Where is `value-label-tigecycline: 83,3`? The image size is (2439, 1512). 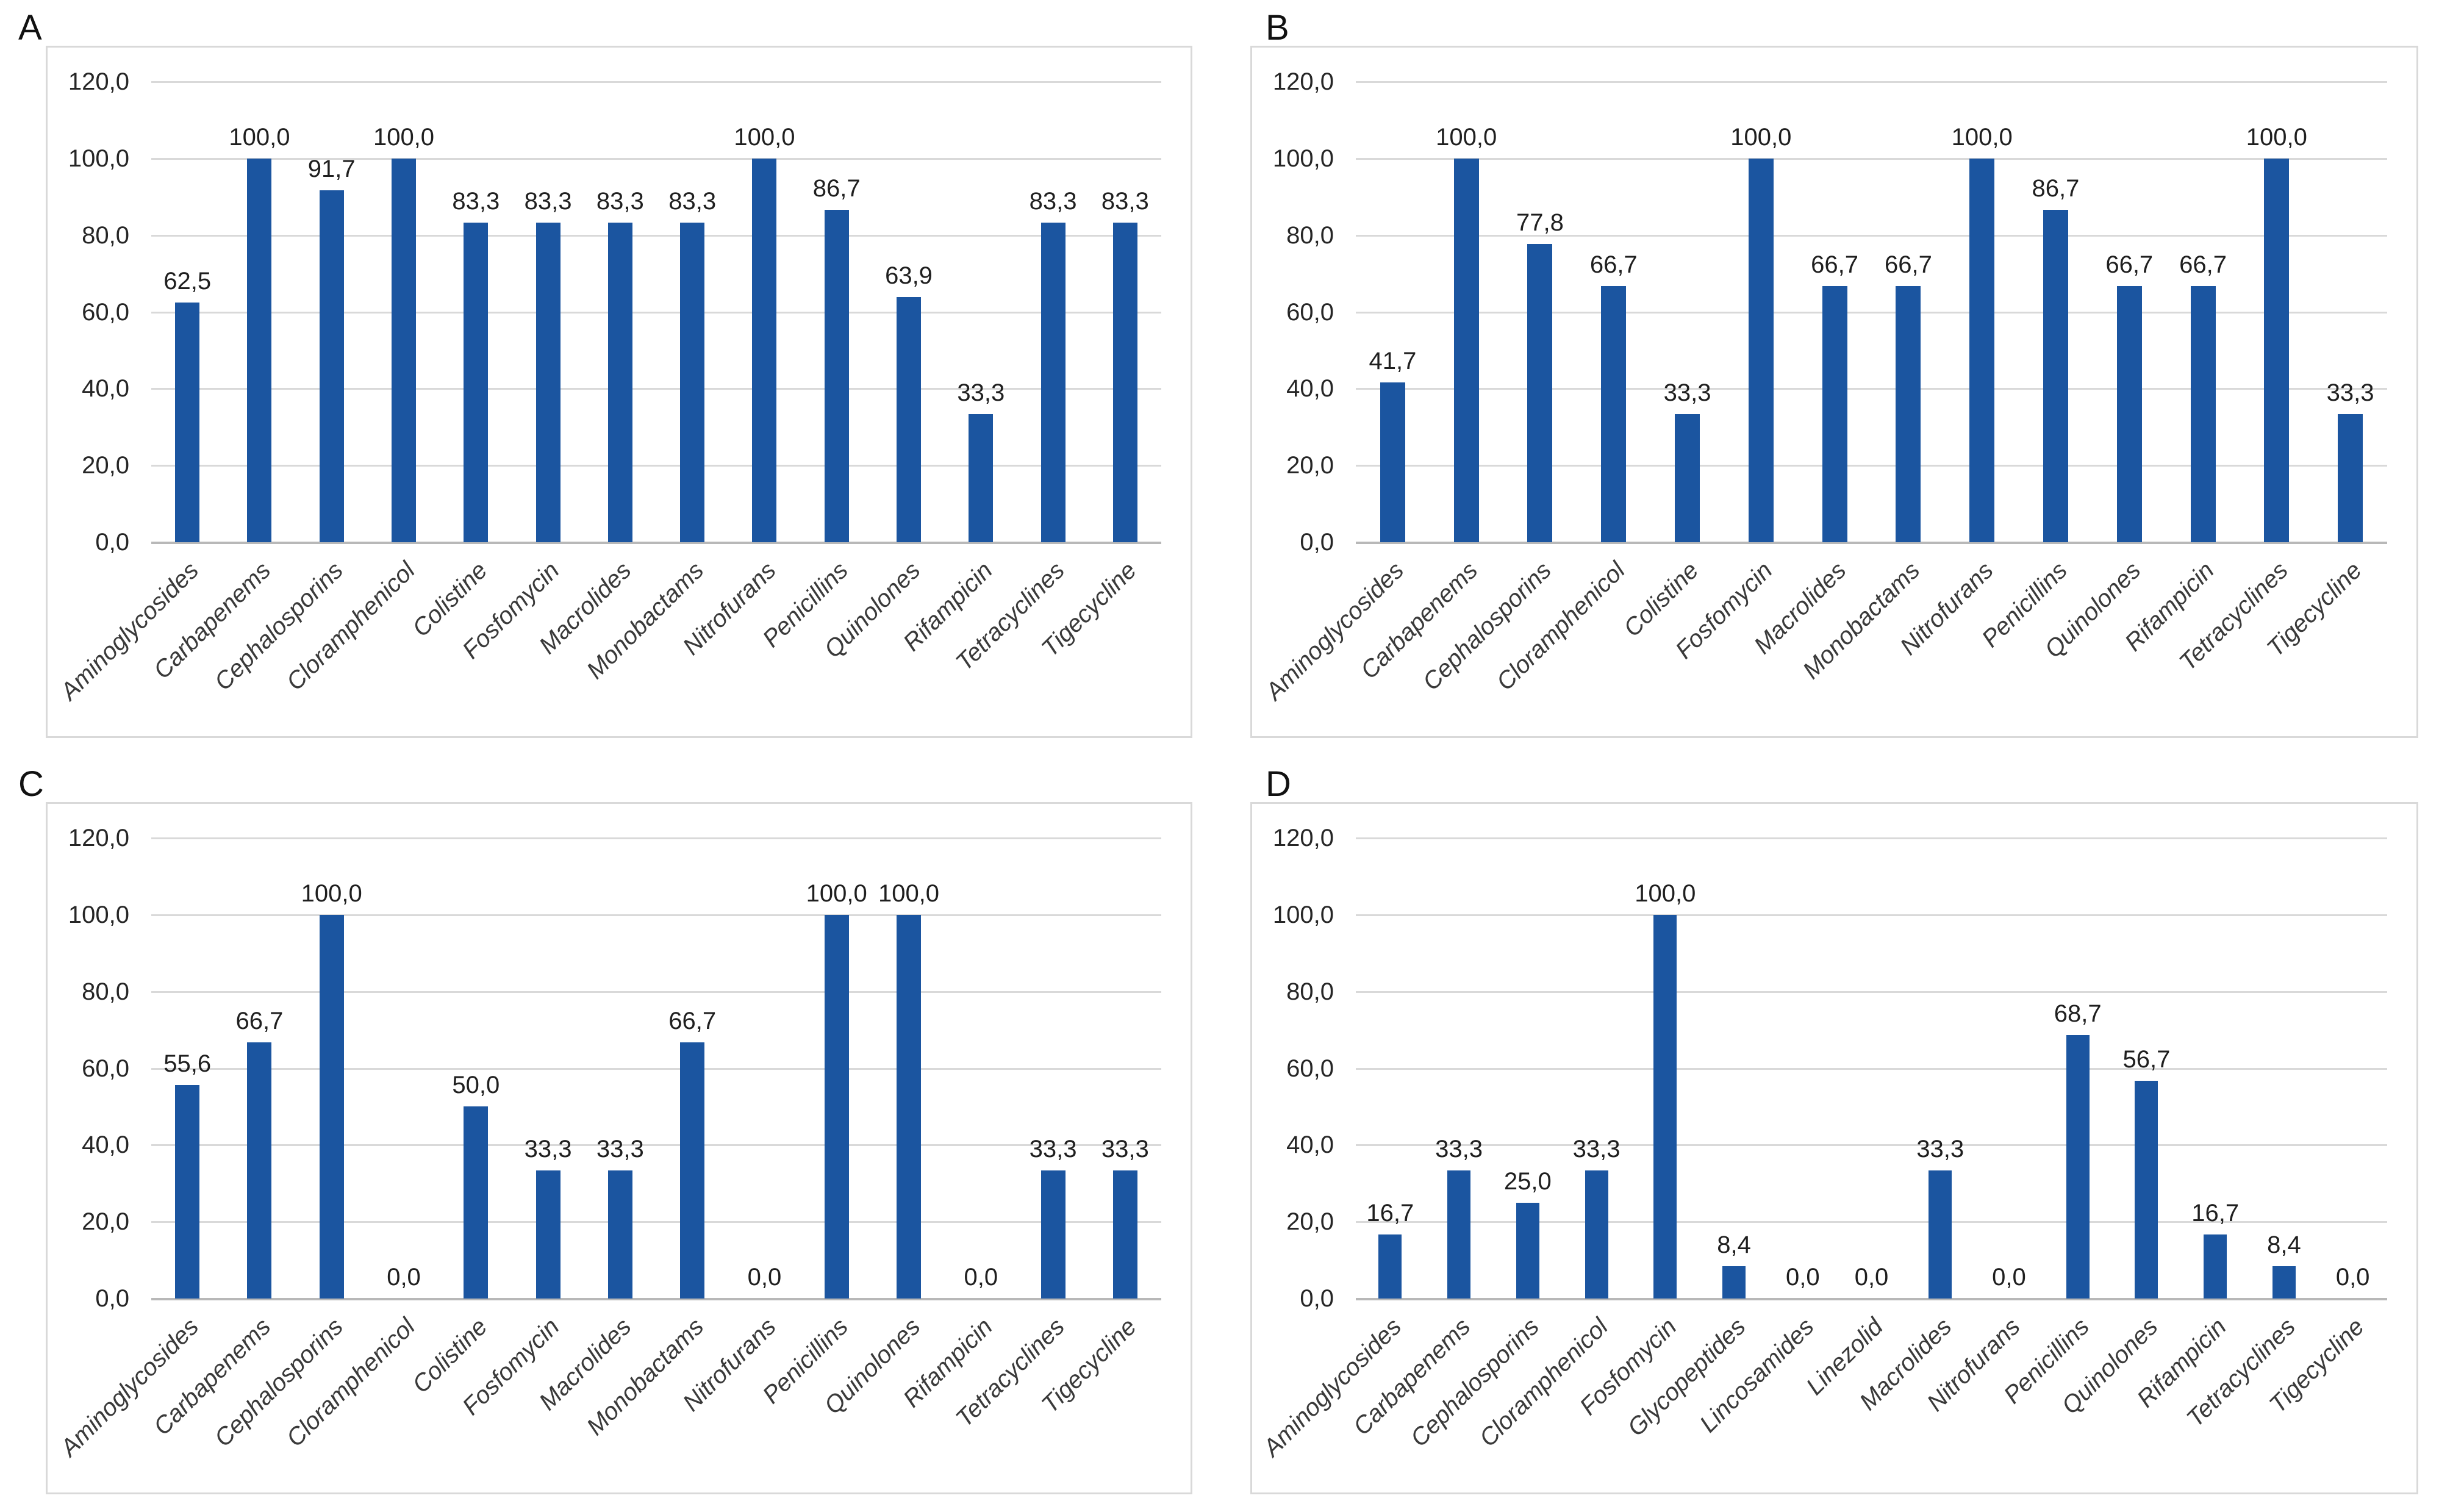
value-label-tigecycline: 83,3 is located at coordinates (1125, 201).